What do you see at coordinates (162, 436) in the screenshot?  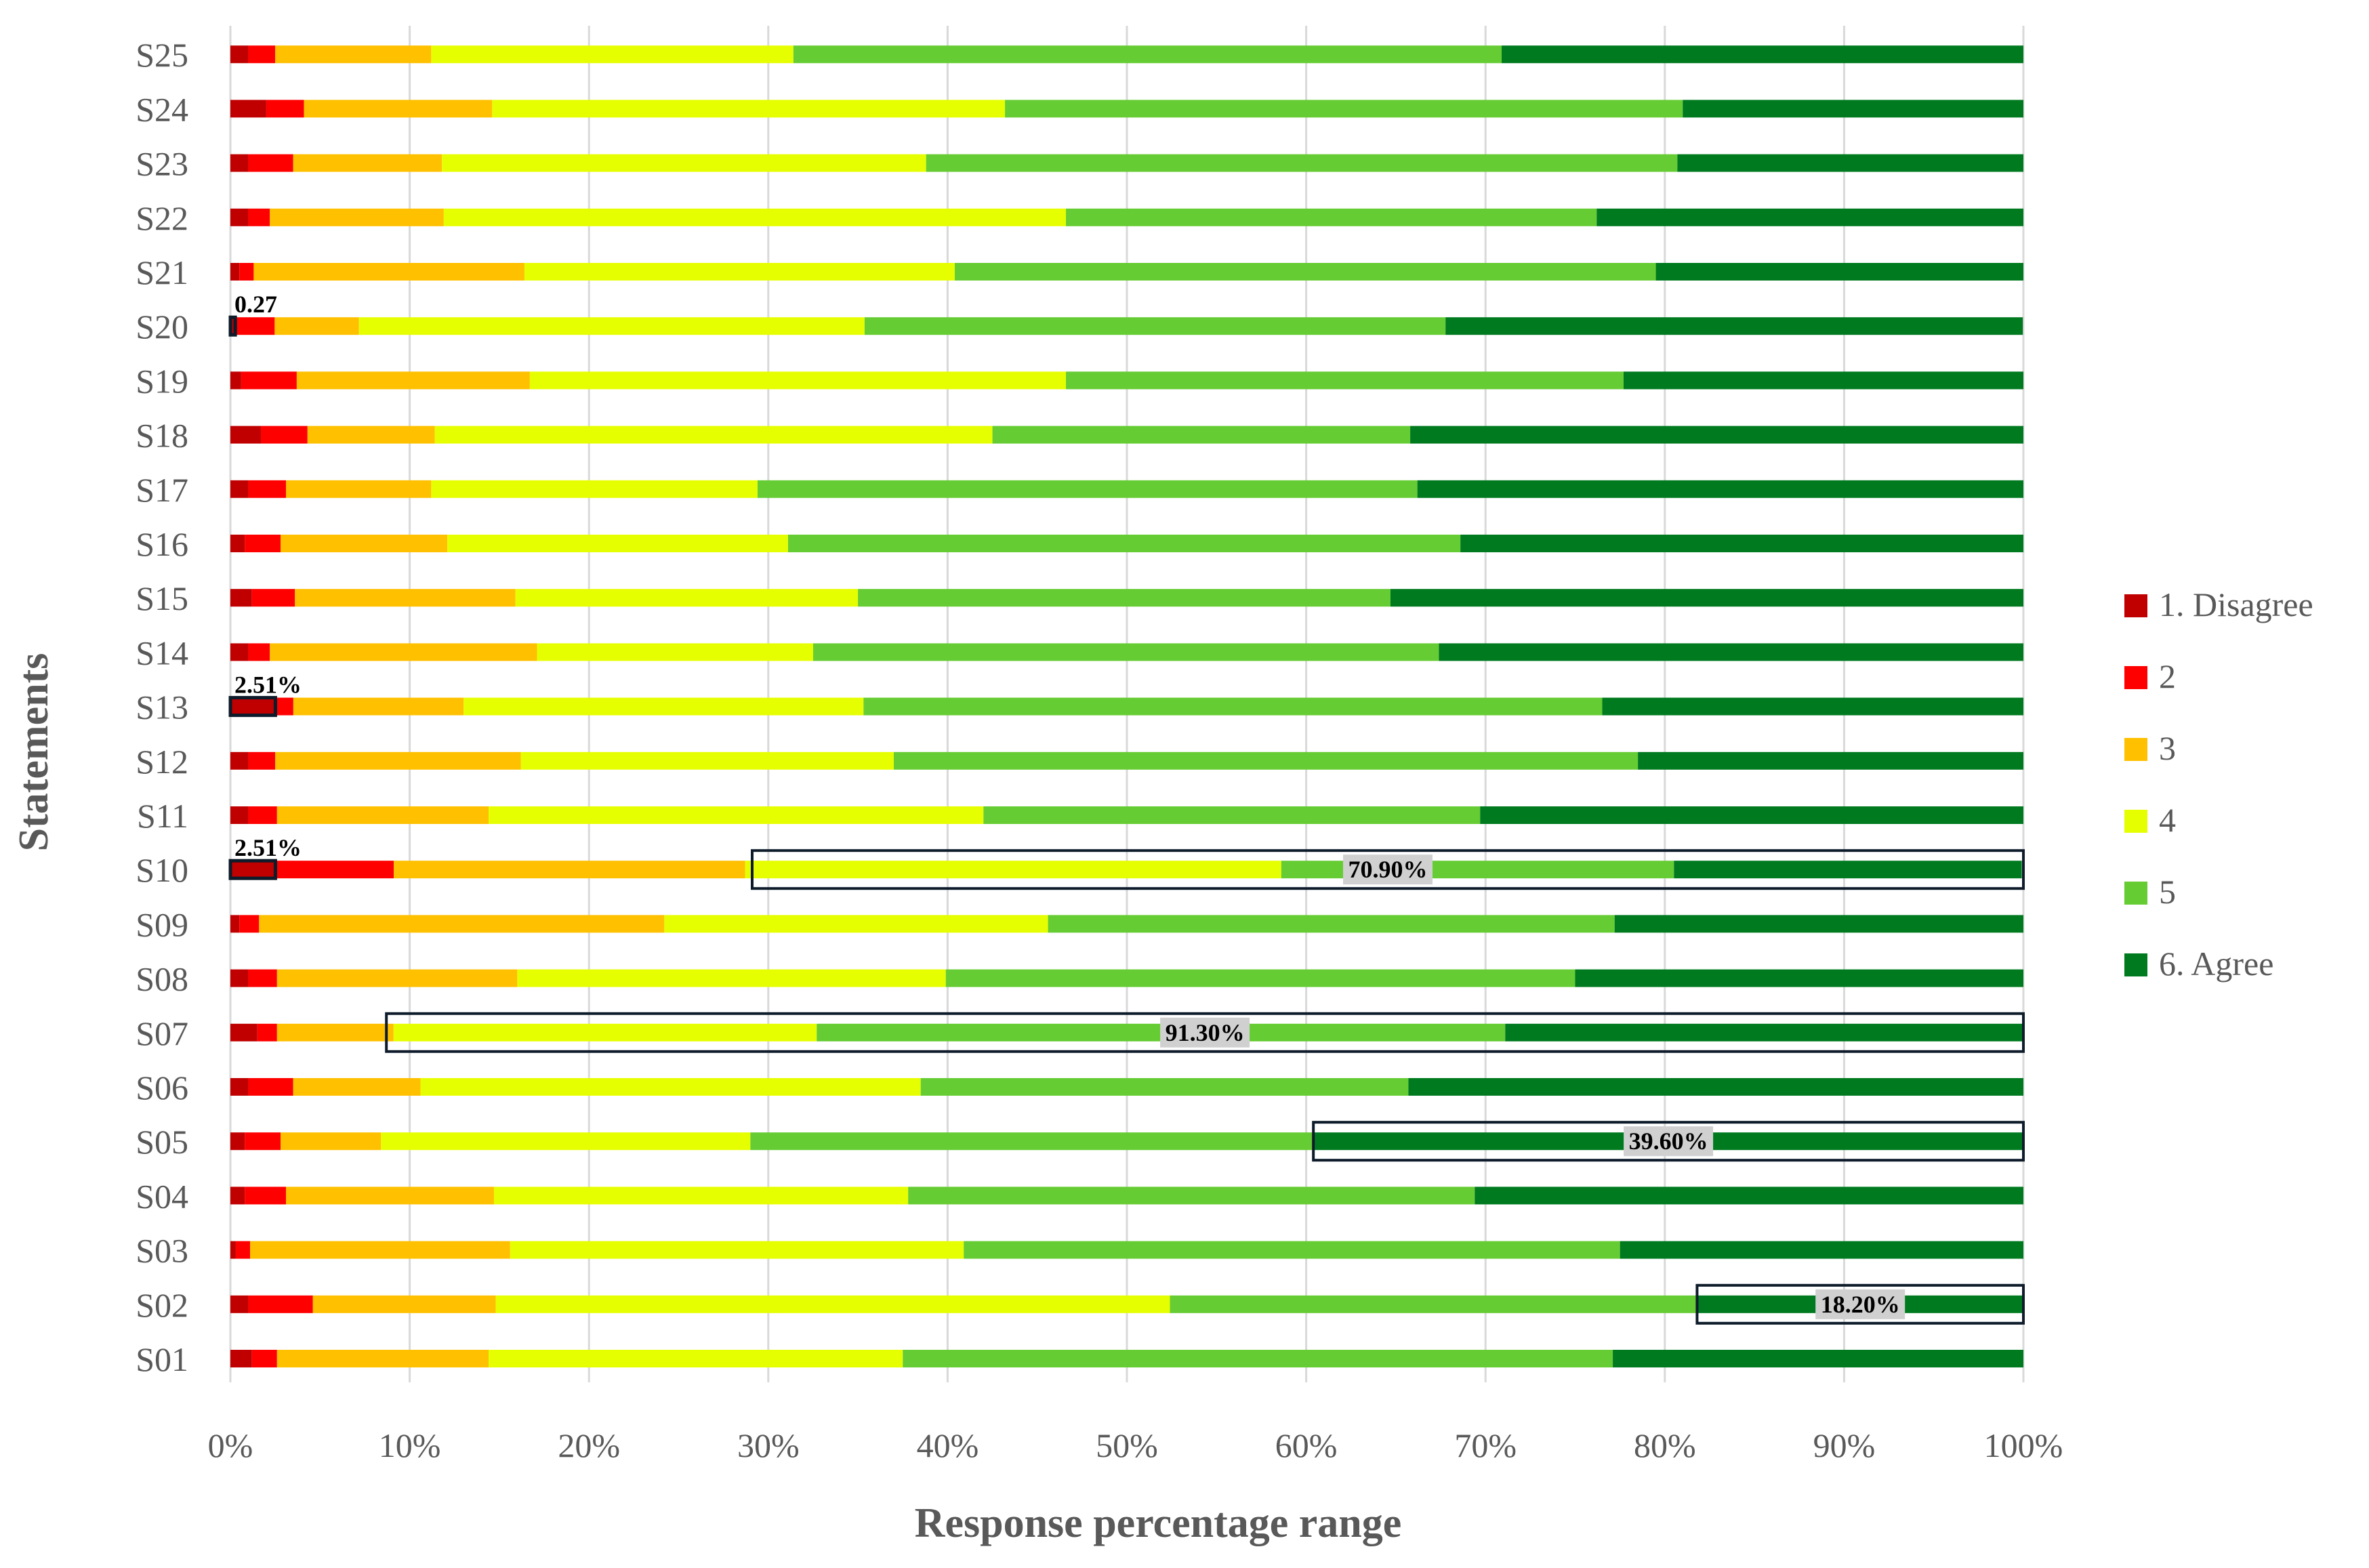 I see `y-tick-label: S18` at bounding box center [162, 436].